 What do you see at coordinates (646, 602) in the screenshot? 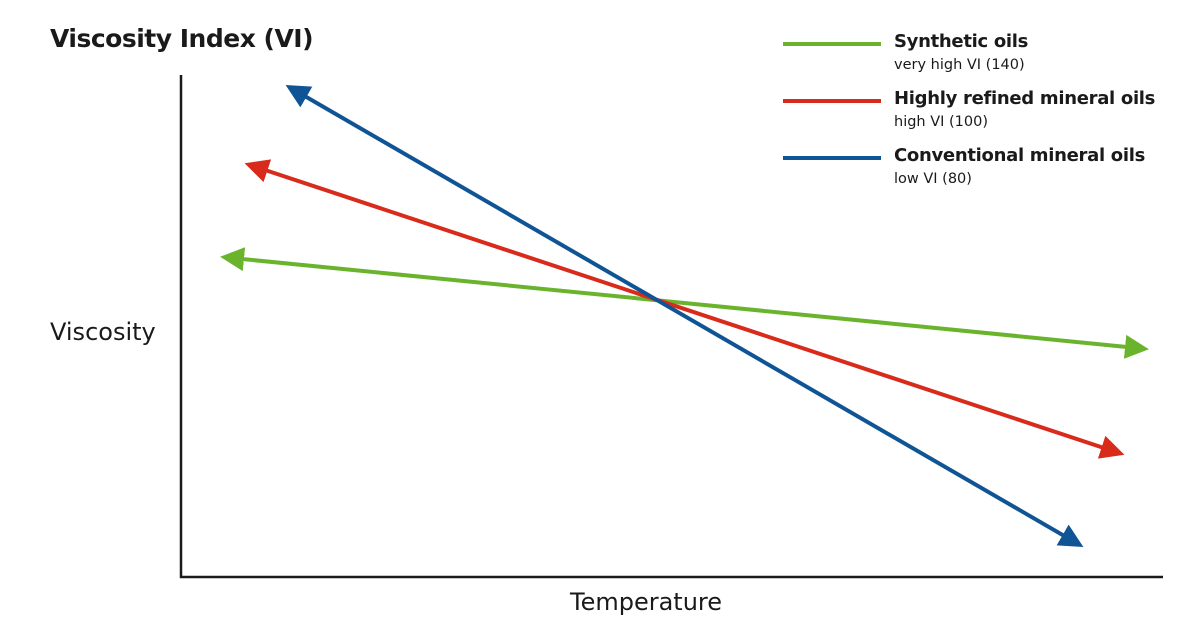
I see `x-axis-label: Temperature` at bounding box center [646, 602].